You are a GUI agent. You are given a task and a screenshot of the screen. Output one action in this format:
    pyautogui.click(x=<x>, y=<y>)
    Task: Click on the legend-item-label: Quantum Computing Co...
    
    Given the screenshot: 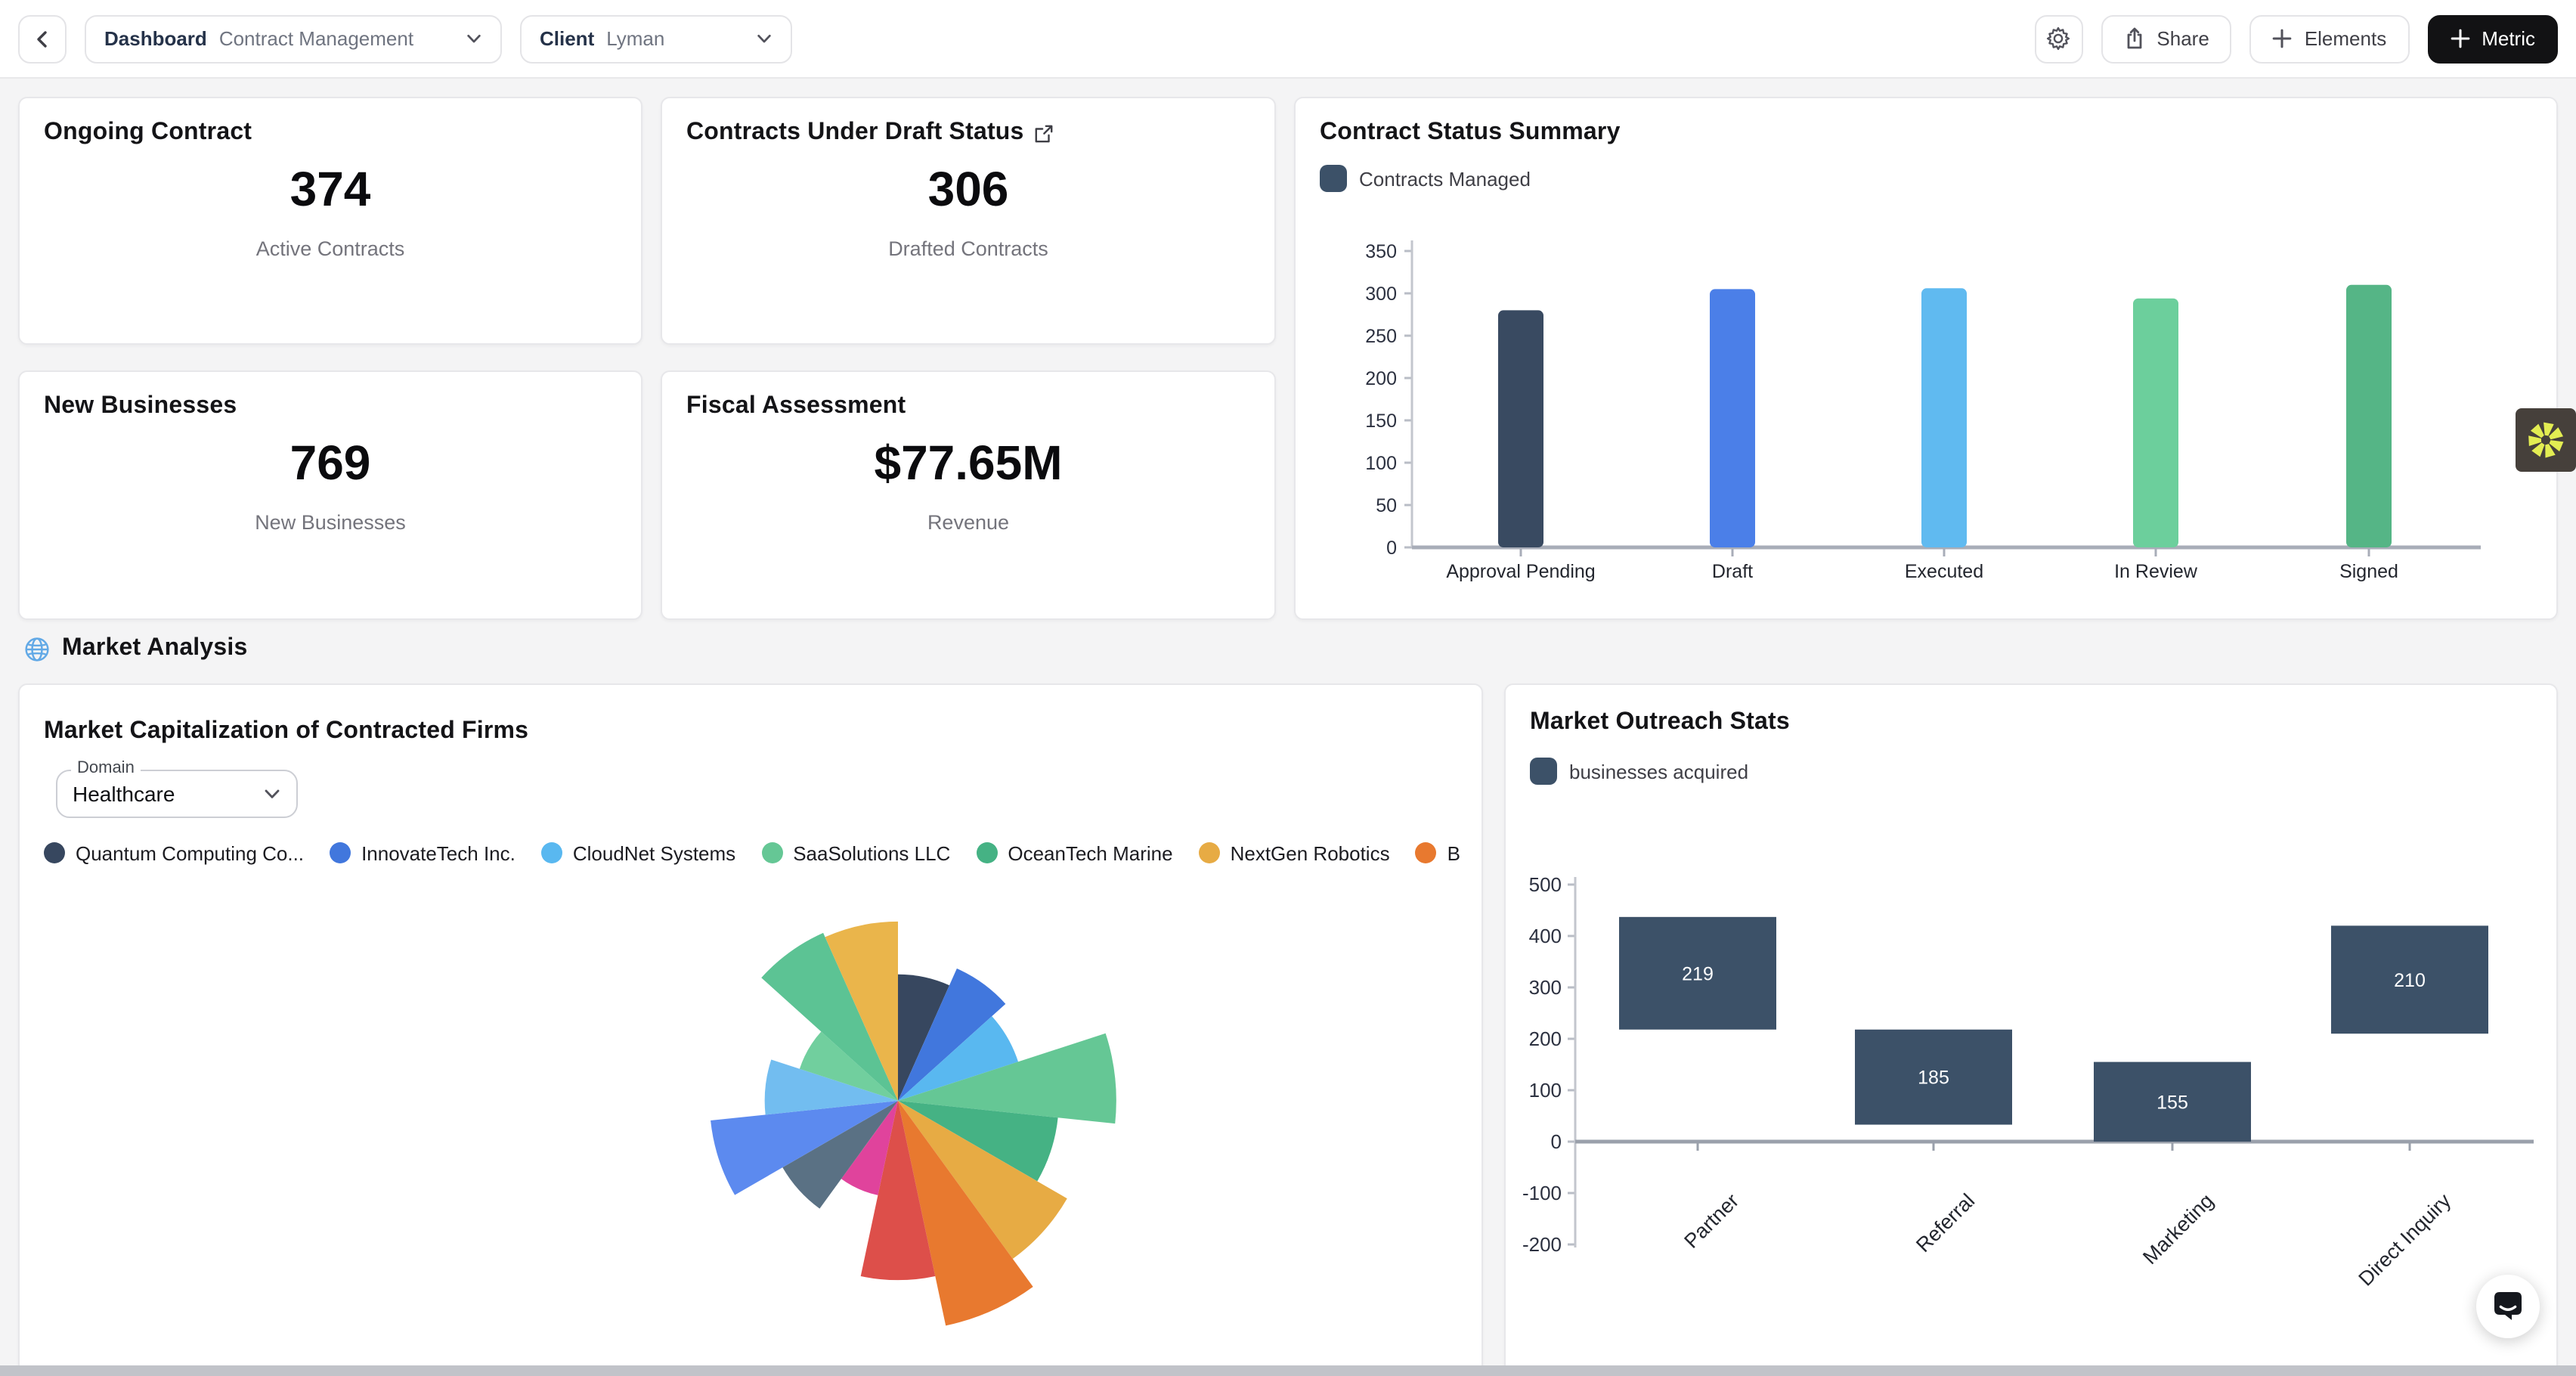 What is the action you would take?
    pyautogui.click(x=190, y=852)
    